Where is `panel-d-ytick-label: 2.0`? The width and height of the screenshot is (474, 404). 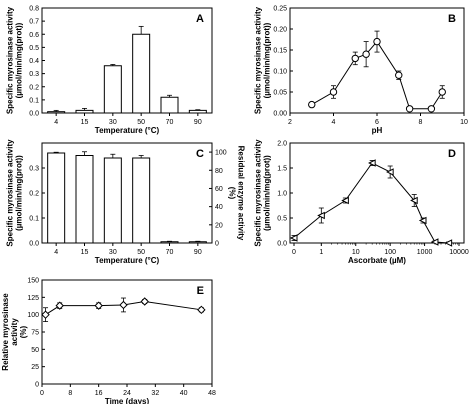 panel-d-ytick-label: 2.0 is located at coordinates (282, 144).